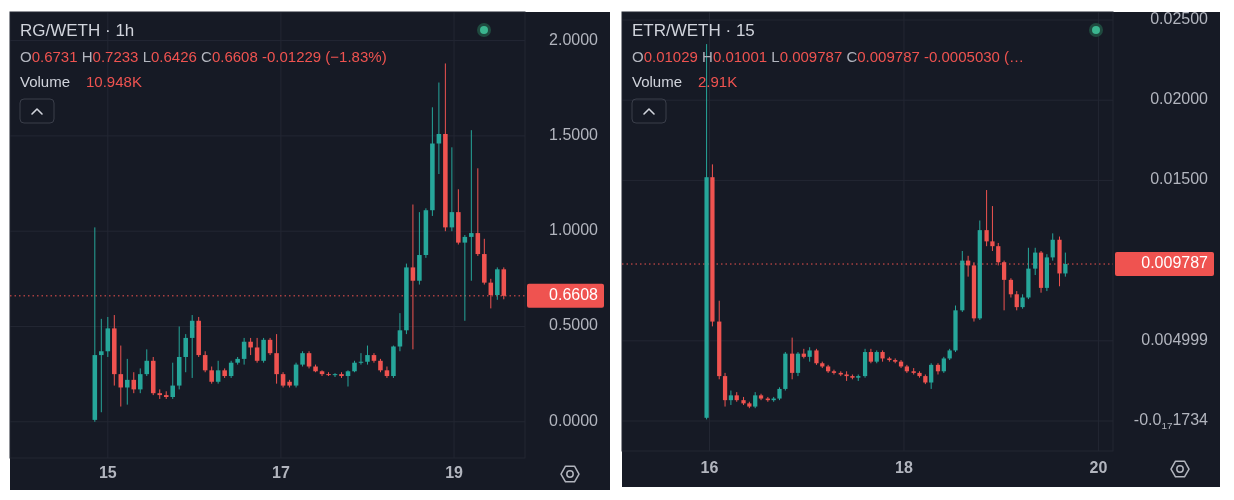  What do you see at coordinates (574, 325) in the screenshot?
I see `y-tick-label: 0.5000` at bounding box center [574, 325].